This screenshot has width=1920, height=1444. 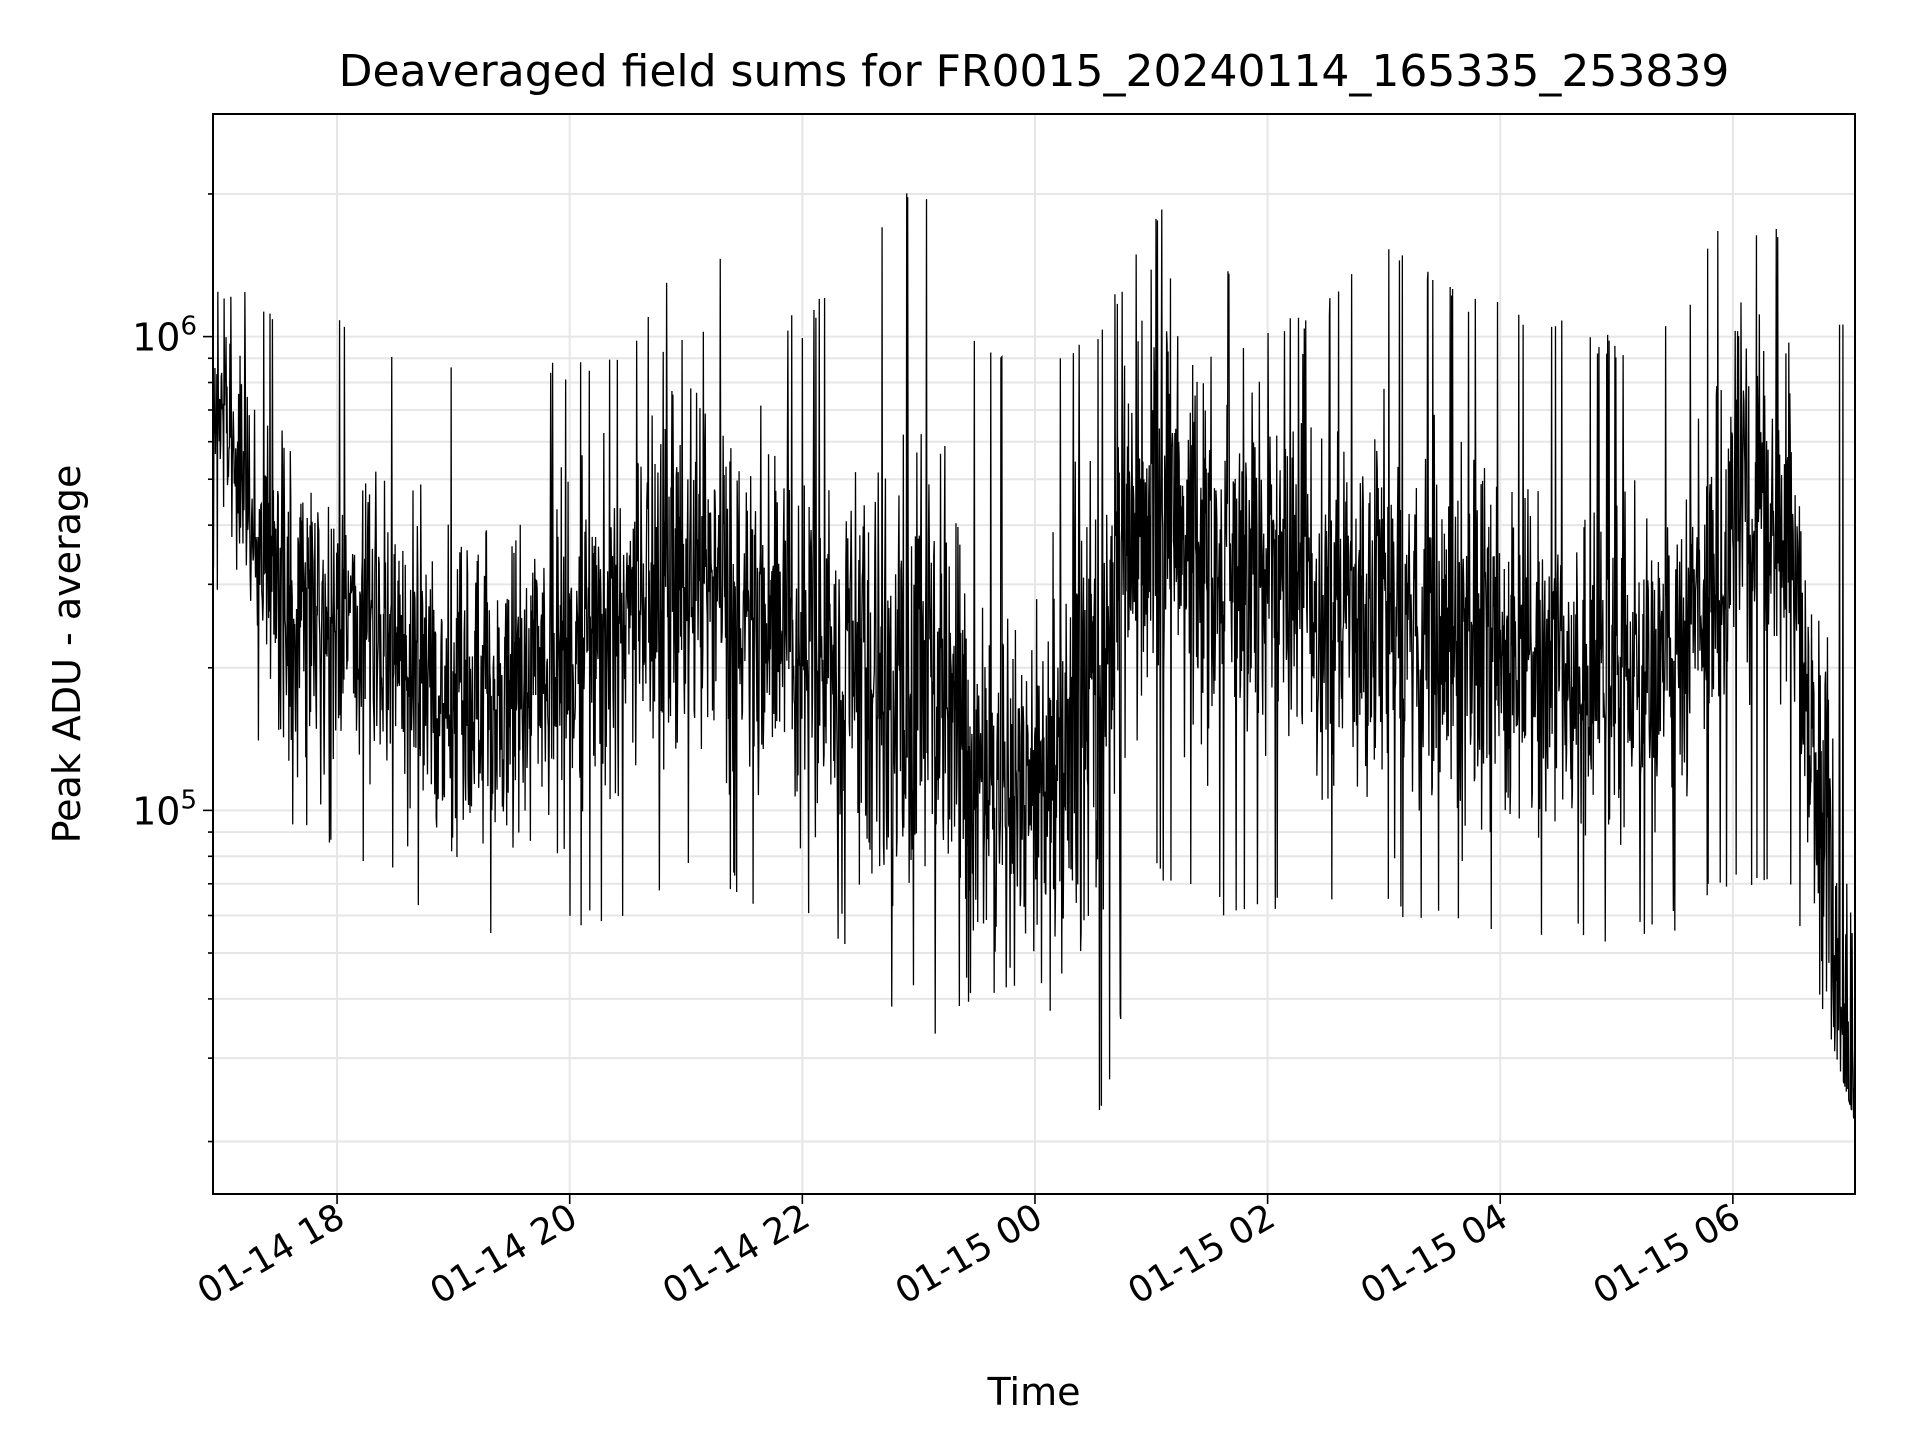 What do you see at coordinates (1034, 1392) in the screenshot?
I see `x-axis-label: Time` at bounding box center [1034, 1392].